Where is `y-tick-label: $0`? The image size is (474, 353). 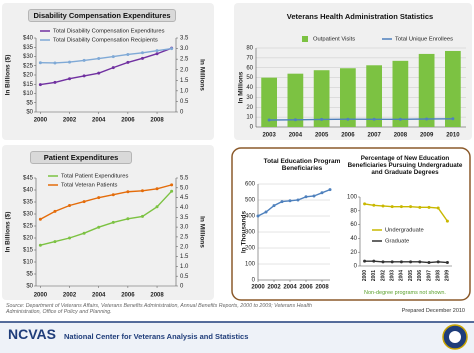
y-tick-label: $0 is located at coordinates (29, 113).